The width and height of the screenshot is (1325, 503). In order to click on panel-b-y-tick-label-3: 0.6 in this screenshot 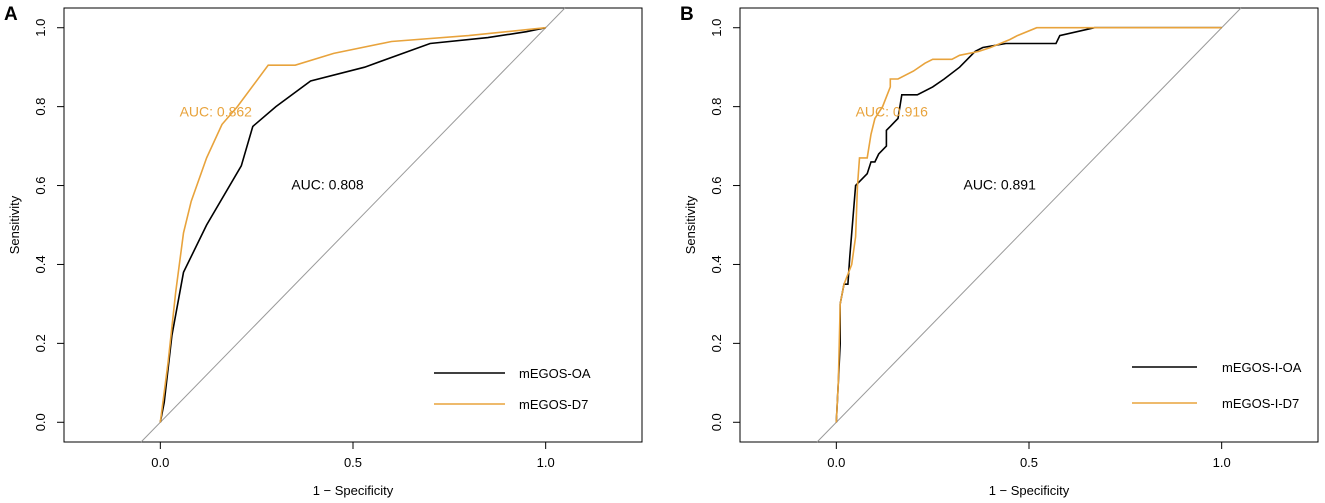, I will do `click(716, 186)`.